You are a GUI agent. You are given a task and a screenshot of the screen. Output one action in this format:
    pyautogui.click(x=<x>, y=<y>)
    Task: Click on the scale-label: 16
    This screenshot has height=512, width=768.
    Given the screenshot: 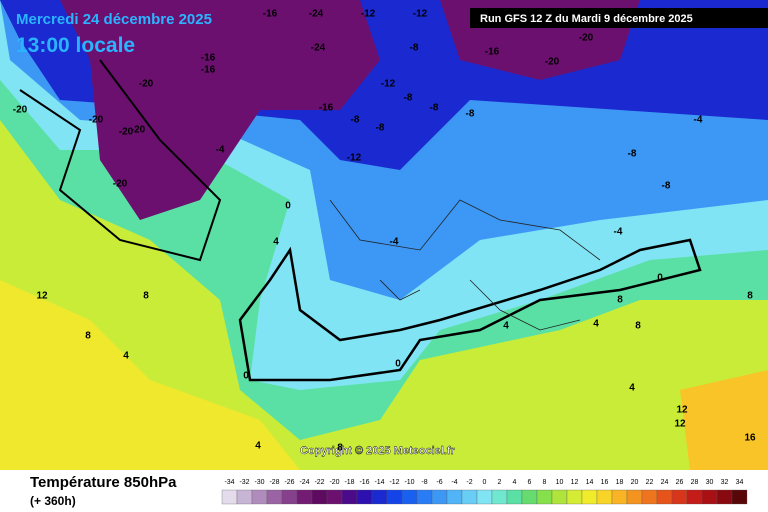 What is the action you would take?
    pyautogui.click(x=605, y=482)
    